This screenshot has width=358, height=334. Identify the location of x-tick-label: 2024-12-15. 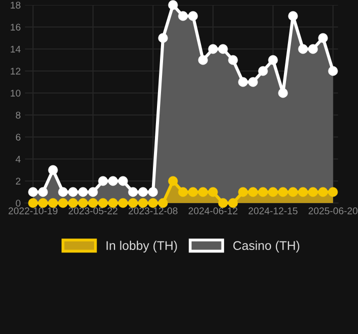
(273, 210).